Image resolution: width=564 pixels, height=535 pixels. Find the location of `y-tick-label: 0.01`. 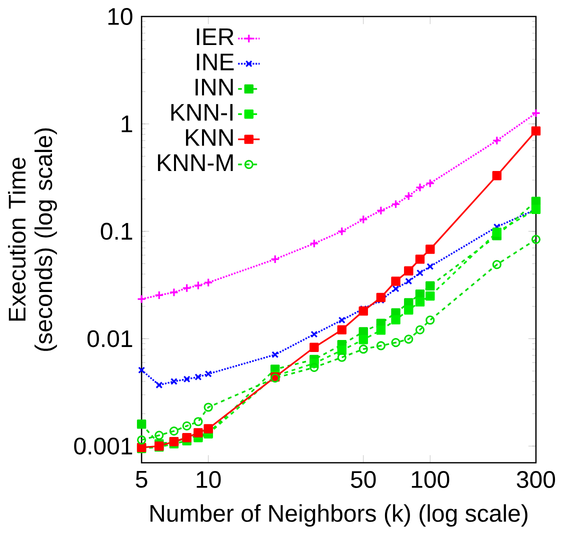

y-tick-label: 0.01 is located at coordinates (109, 339).